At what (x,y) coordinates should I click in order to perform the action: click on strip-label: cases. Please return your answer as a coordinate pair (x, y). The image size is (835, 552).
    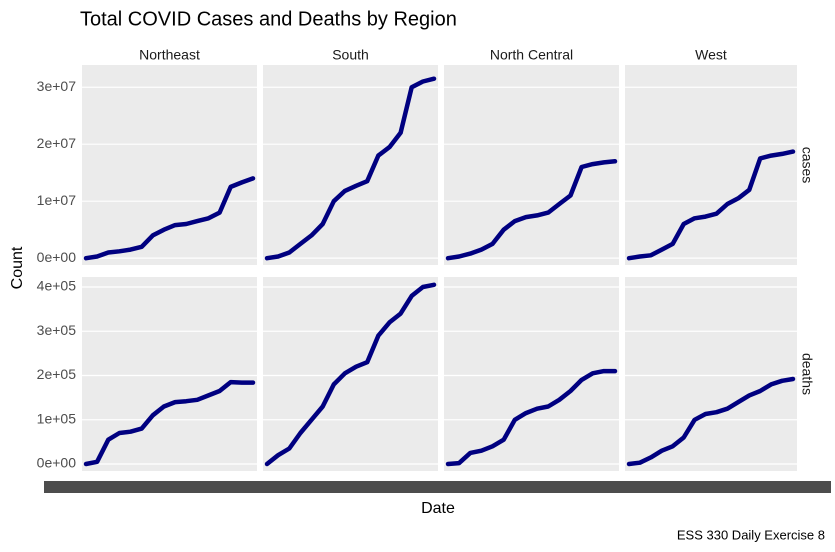
    Looking at the image, I should click on (807, 165).